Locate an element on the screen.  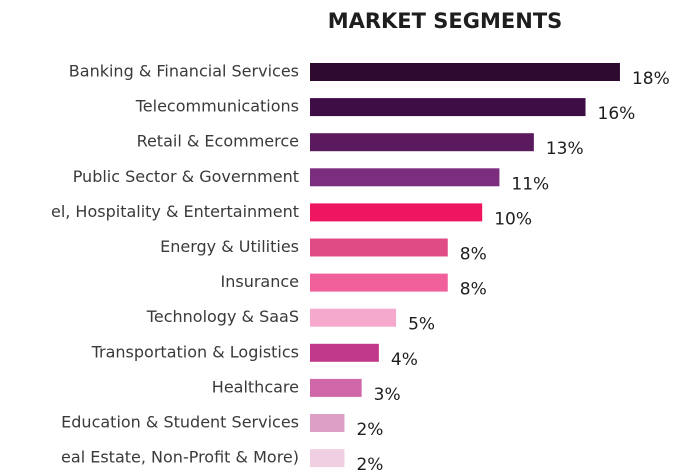
category-label: eal Estate, Non-Profit & More) is located at coordinates (180, 457).